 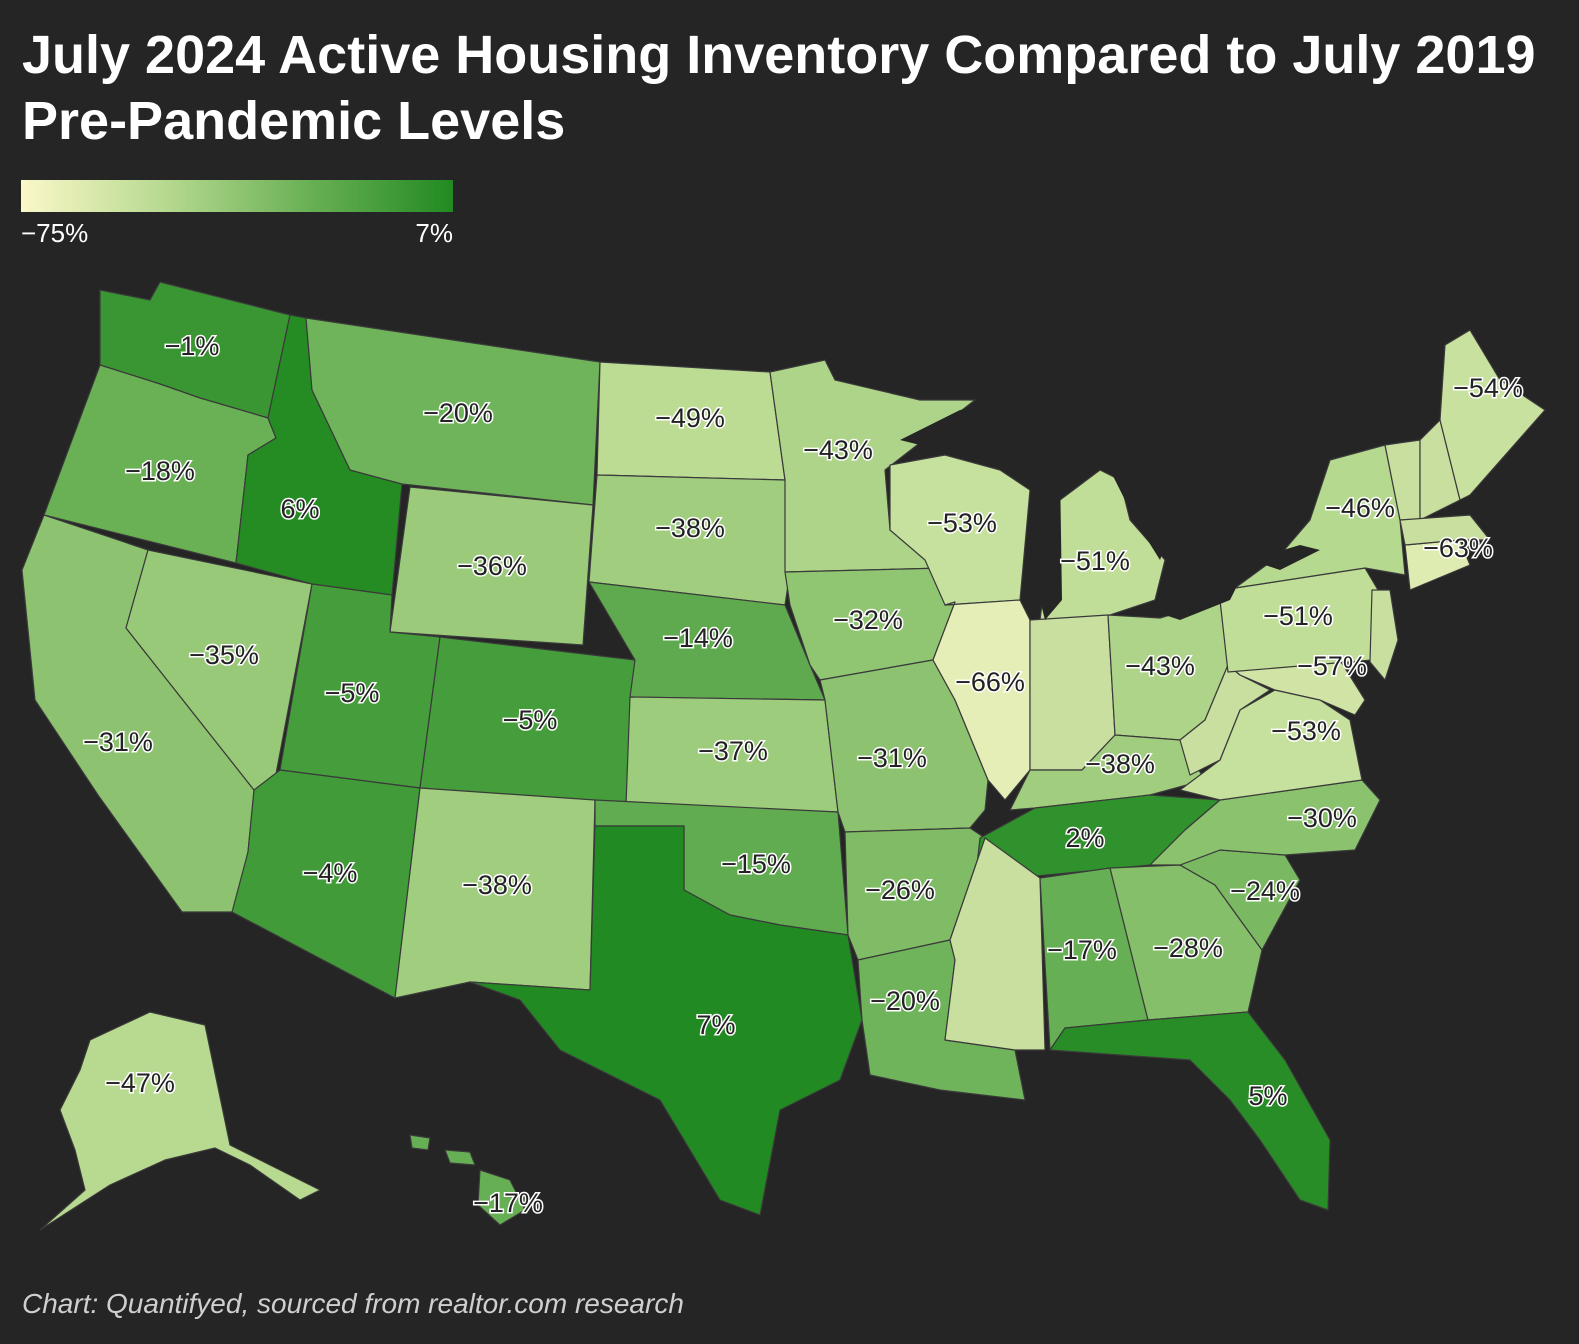 I want to click on state-label-hi: −17%, so click(x=508, y=1203).